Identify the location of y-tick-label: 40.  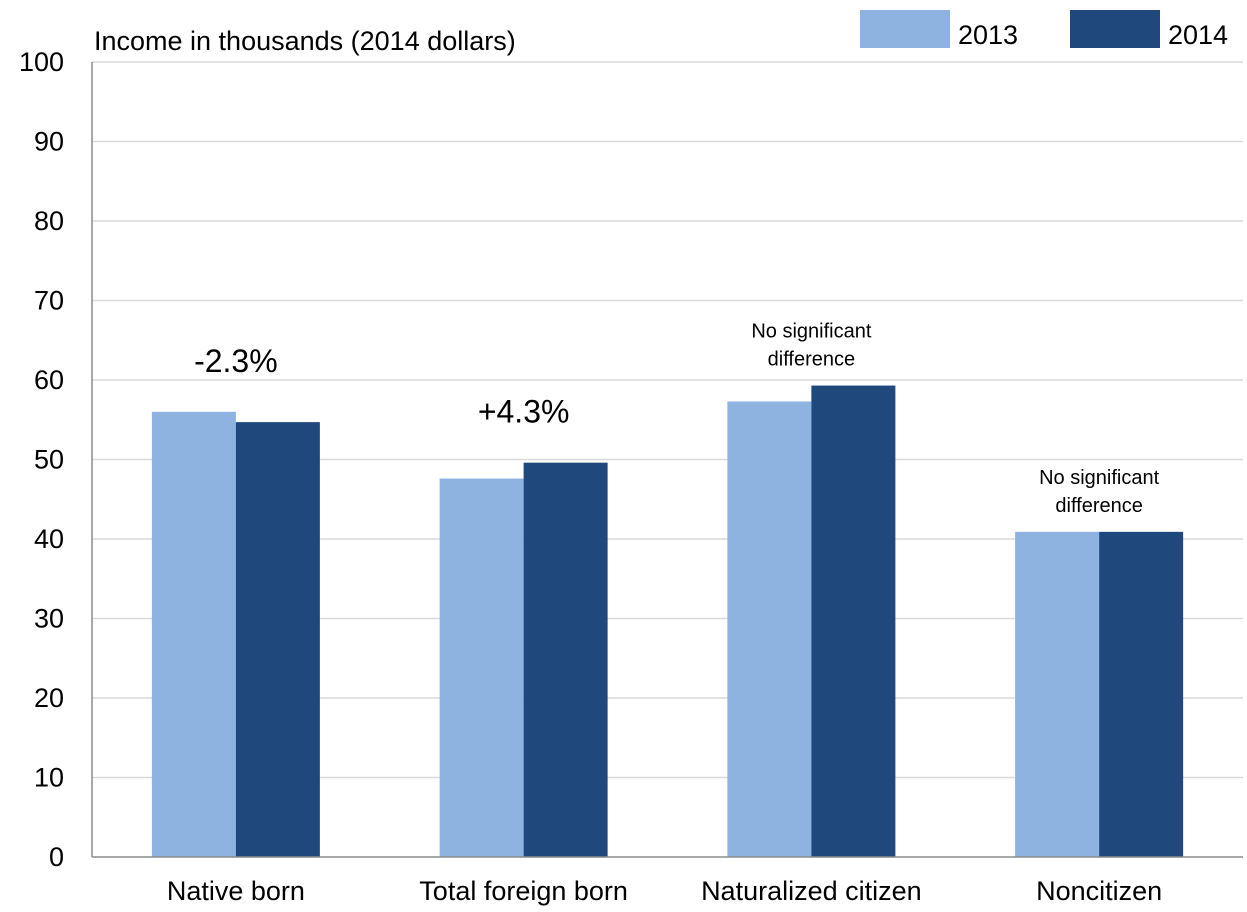
(49, 539).